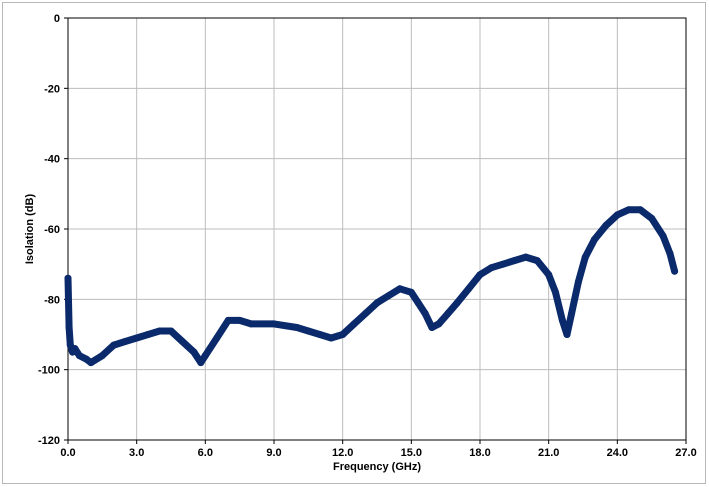  What do you see at coordinates (411, 453) in the screenshot?
I see `x-tick-label: 15.0` at bounding box center [411, 453].